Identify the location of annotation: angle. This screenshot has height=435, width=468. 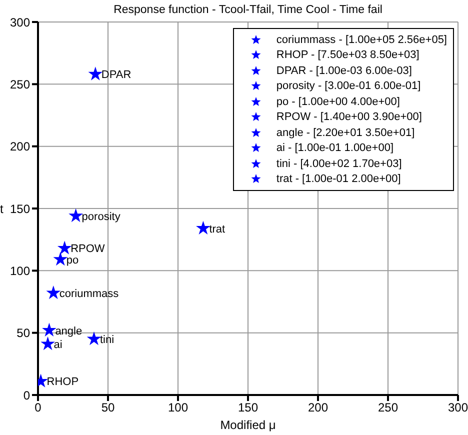
(68, 331).